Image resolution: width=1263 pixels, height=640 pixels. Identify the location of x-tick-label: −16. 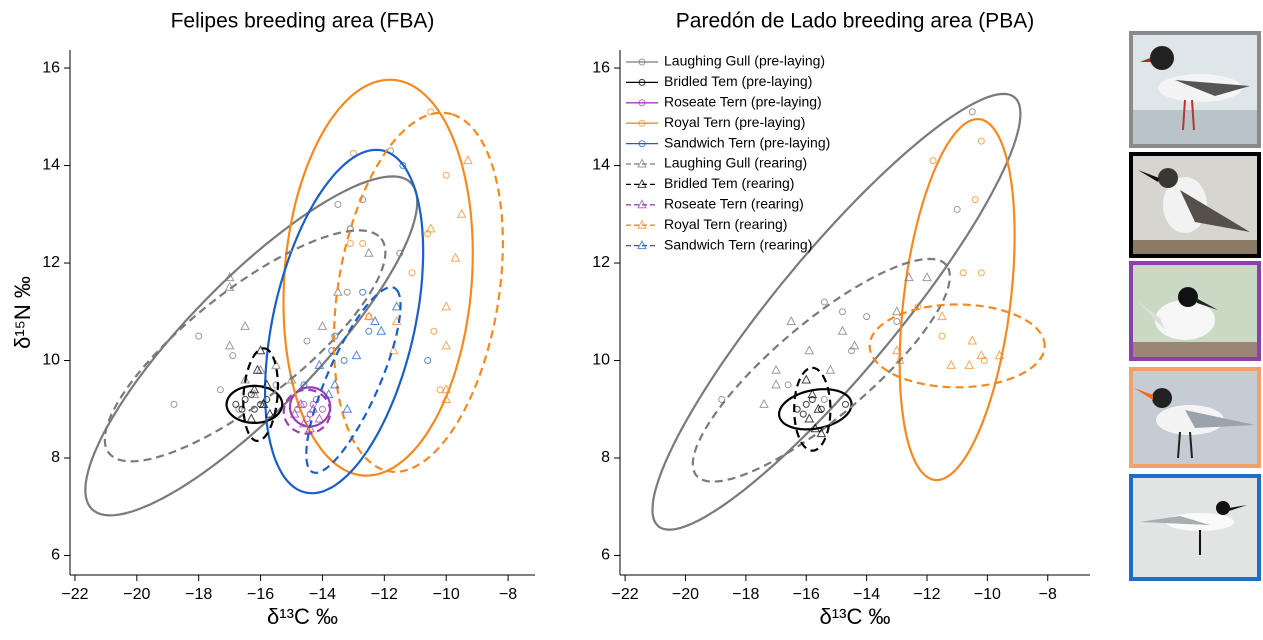
(260, 594).